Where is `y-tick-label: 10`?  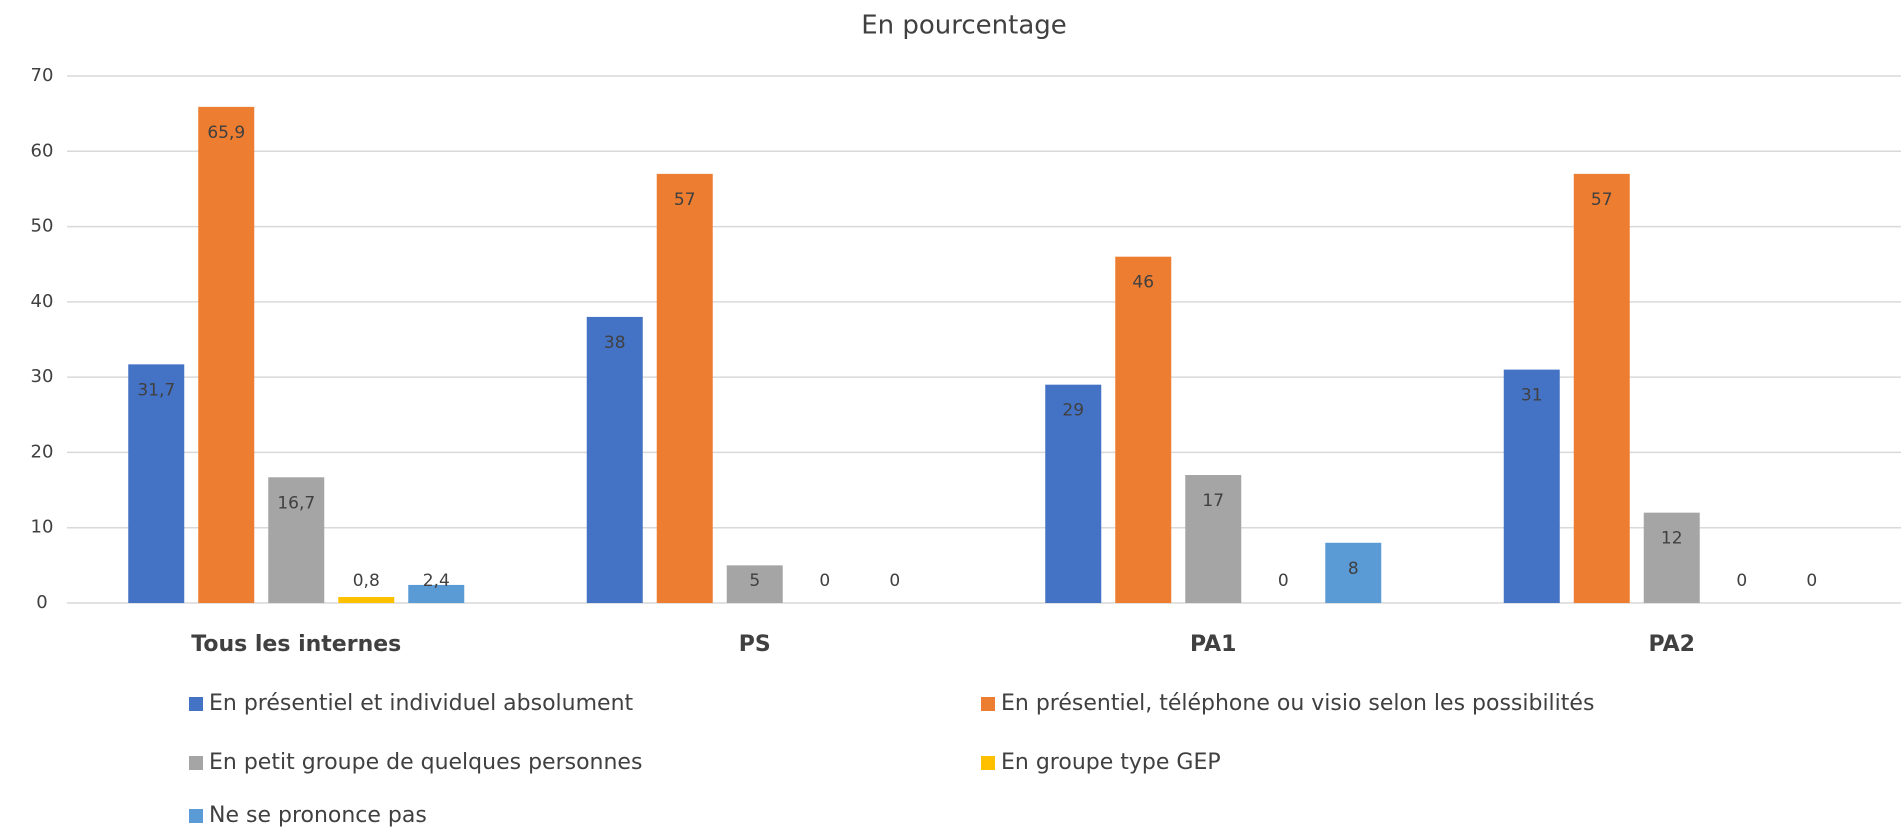 y-tick-label: 10 is located at coordinates (42, 527).